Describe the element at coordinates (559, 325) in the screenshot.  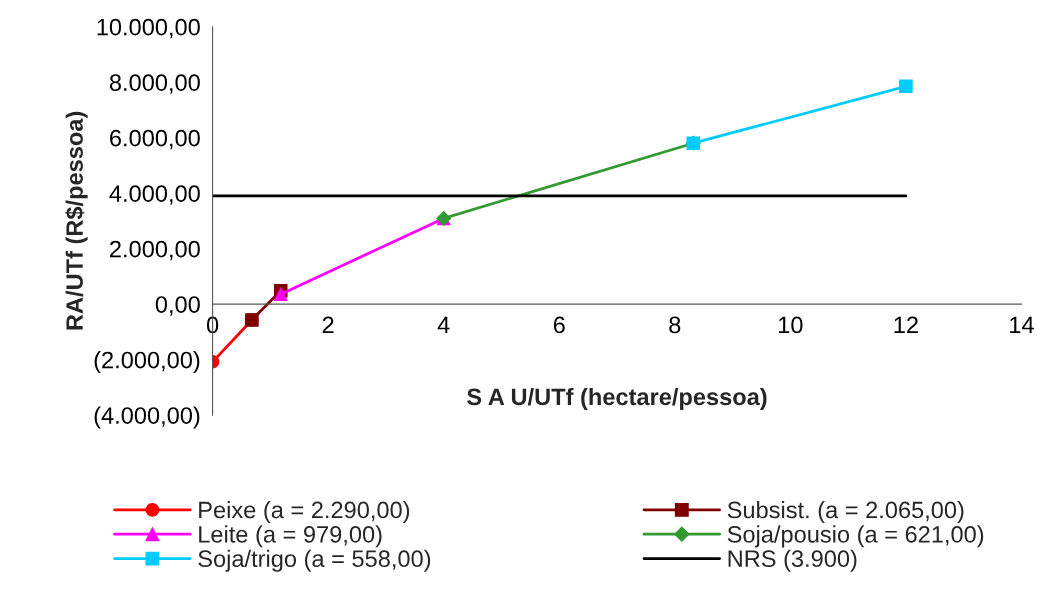
I see `x-tick-label: 6` at that location.